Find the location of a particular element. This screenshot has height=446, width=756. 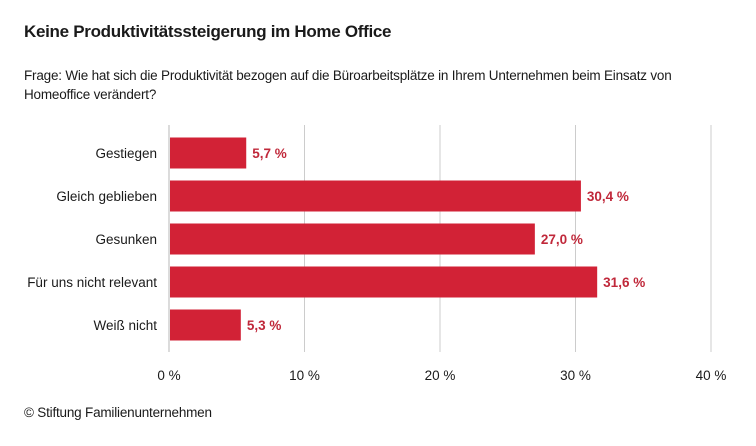

x-tick-label: 0 % is located at coordinates (168, 375).